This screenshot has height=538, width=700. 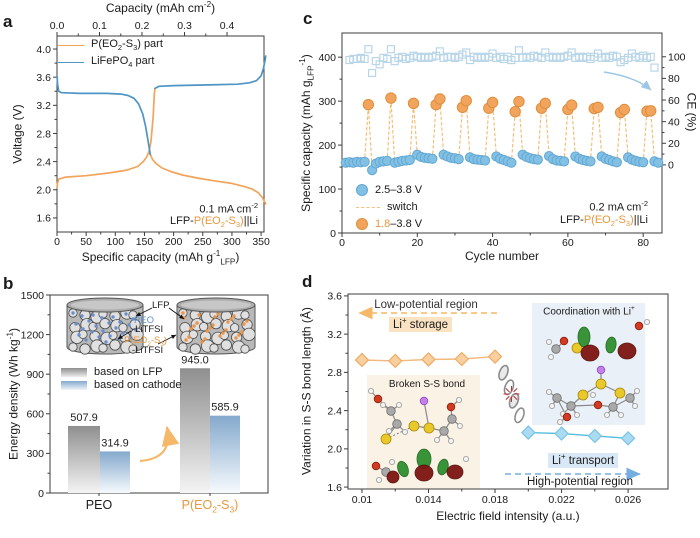 I want to click on d-chain-break-illustration, so click(x=511, y=394).